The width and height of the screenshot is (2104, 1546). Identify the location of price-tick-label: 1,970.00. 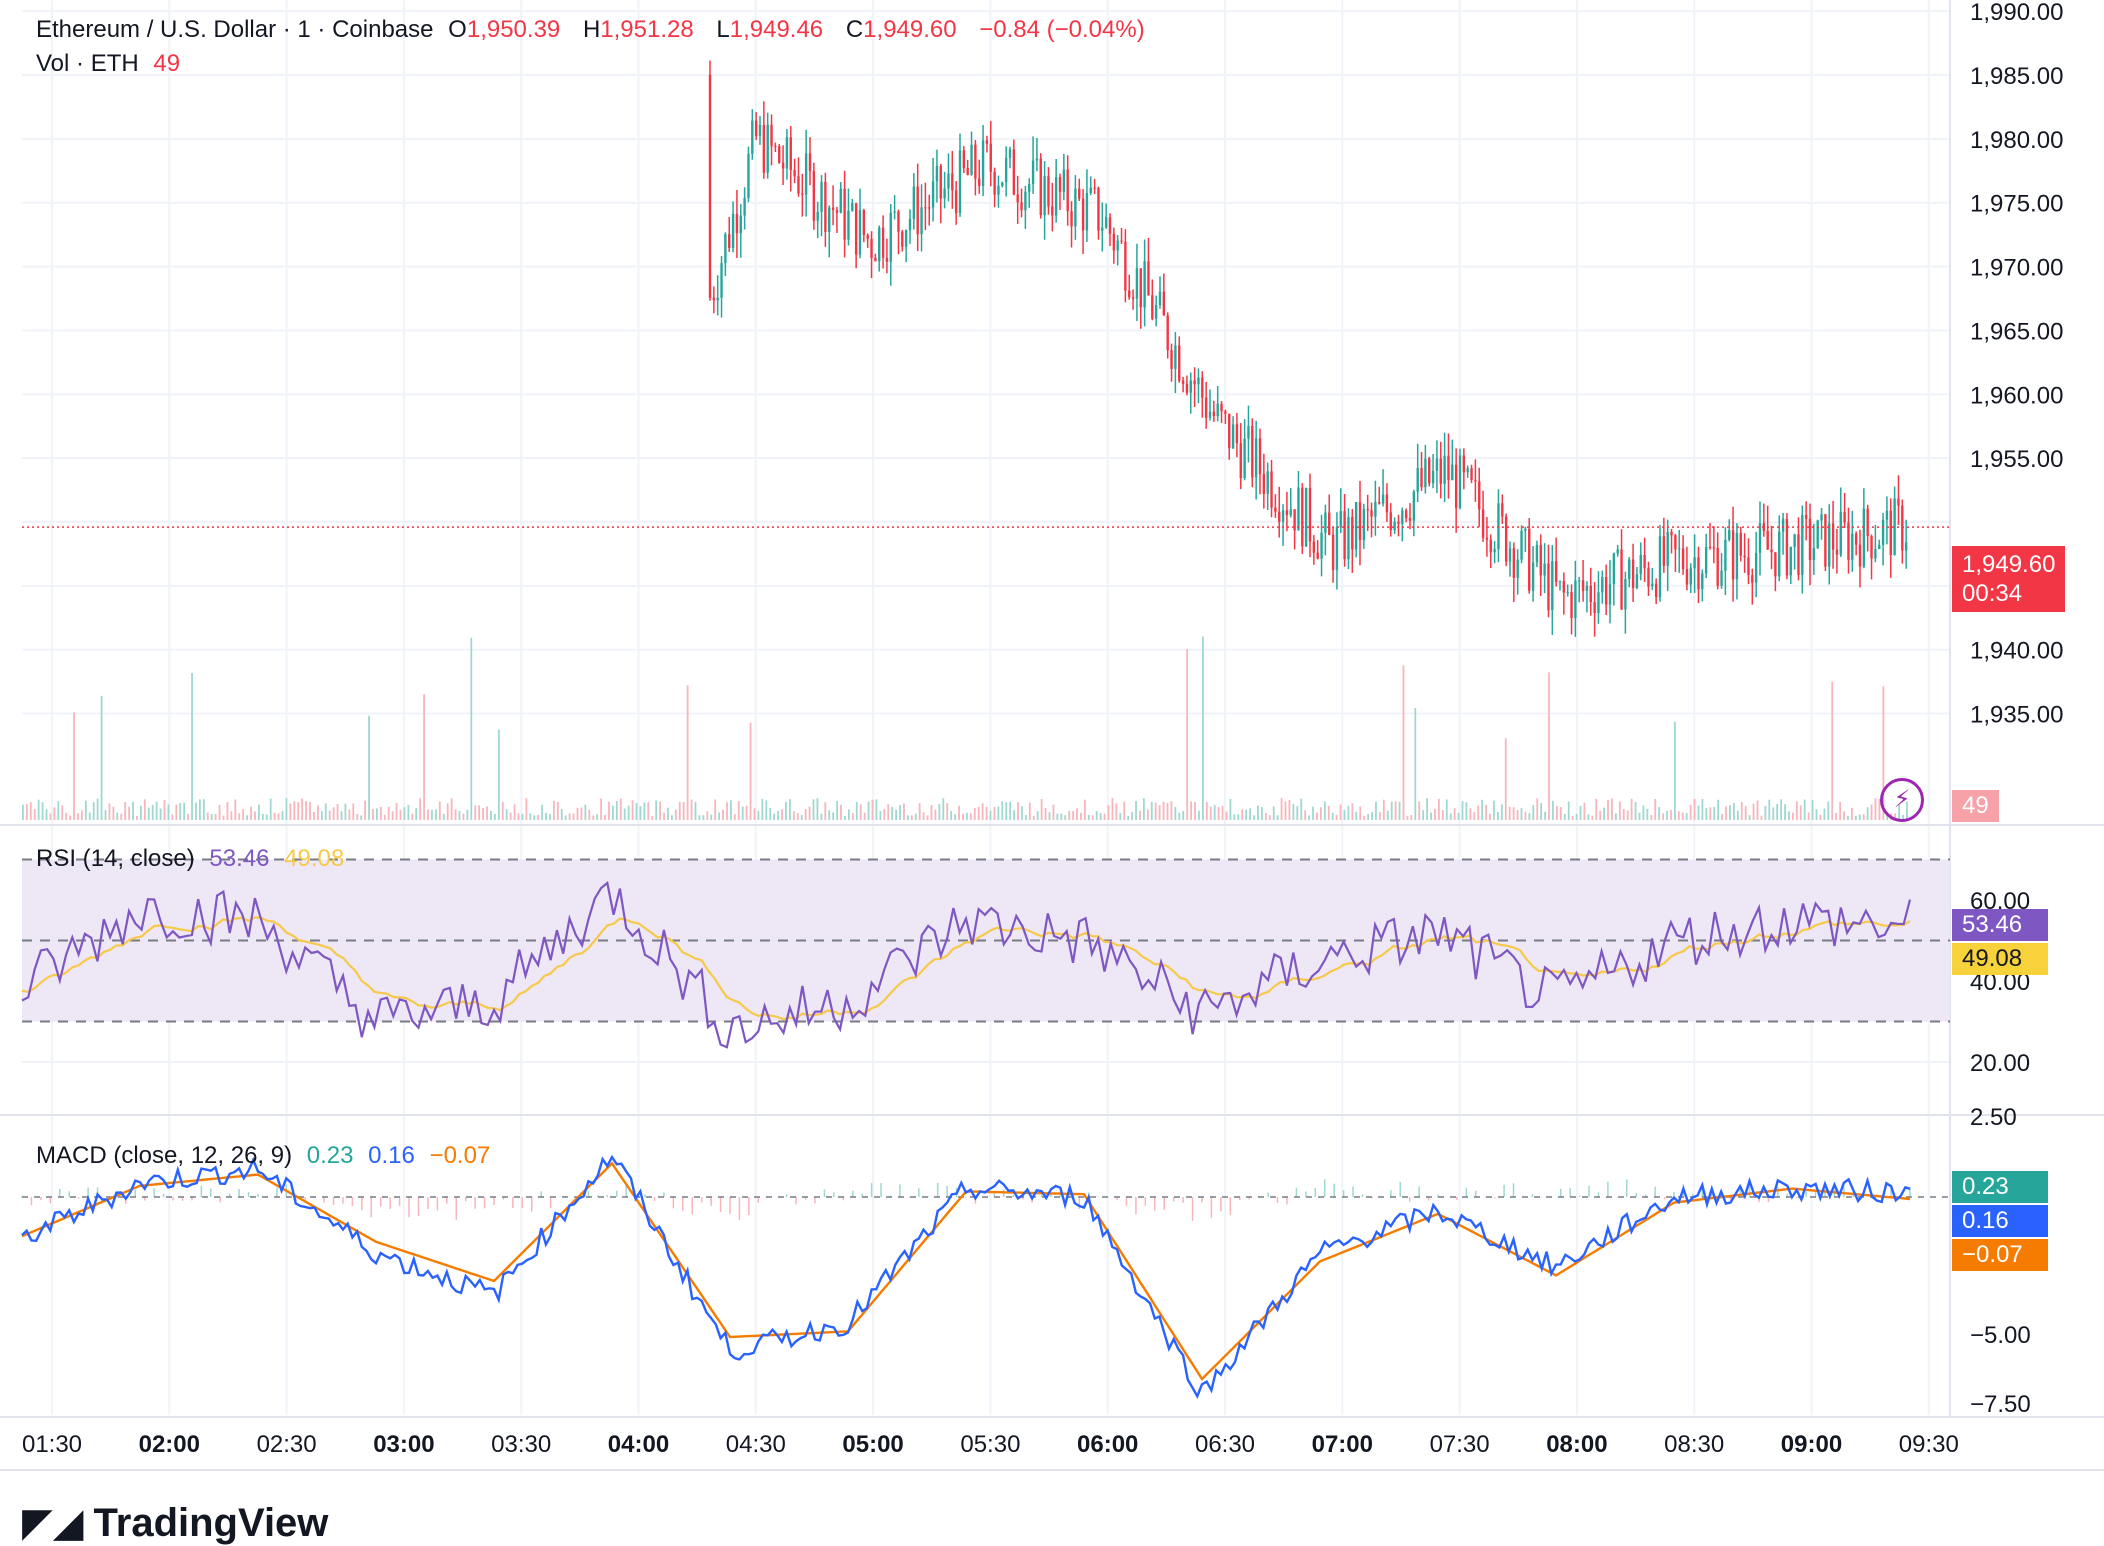
(2016, 268).